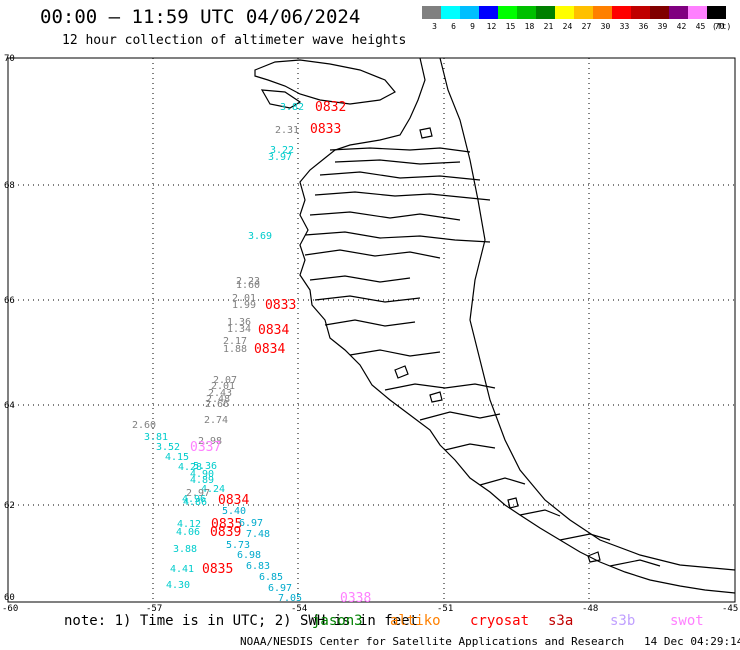  I want to click on page-title: 00:00 – 11:59 UTC 04/06/2024, so click(200, 17).